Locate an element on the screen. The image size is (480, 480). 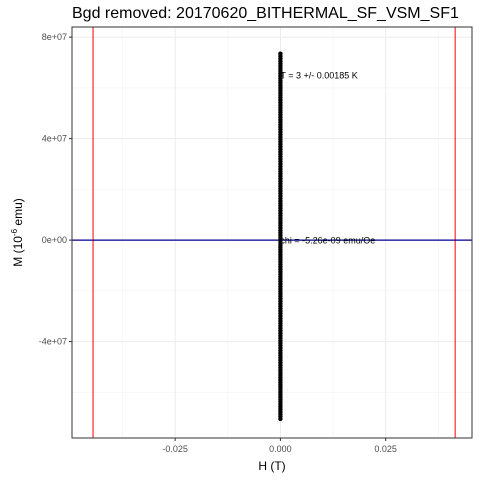
y-tick-label: 8e+07 is located at coordinates (54, 37).